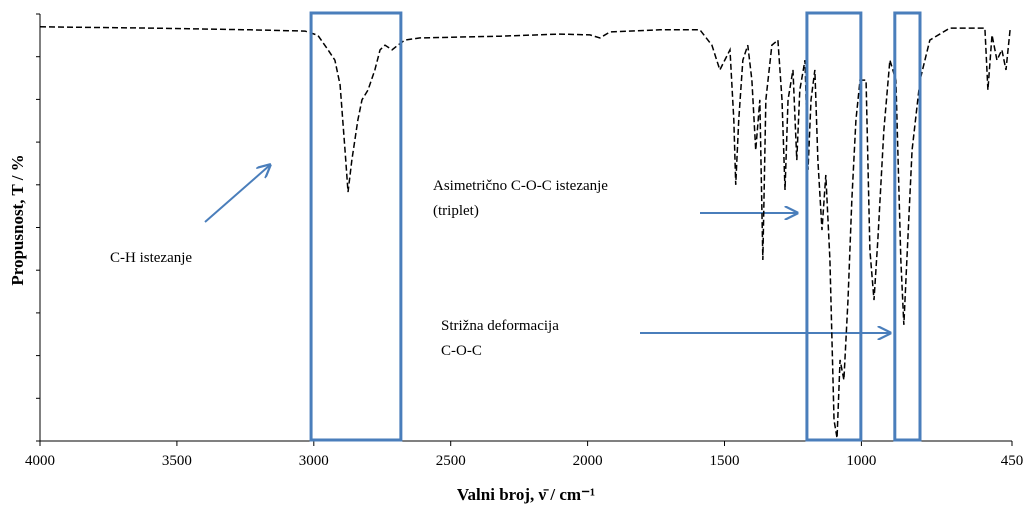 This screenshot has height=508, width=1026. Describe the element at coordinates (500, 326) in the screenshot. I see `annotation: Strižna deformacija` at that location.